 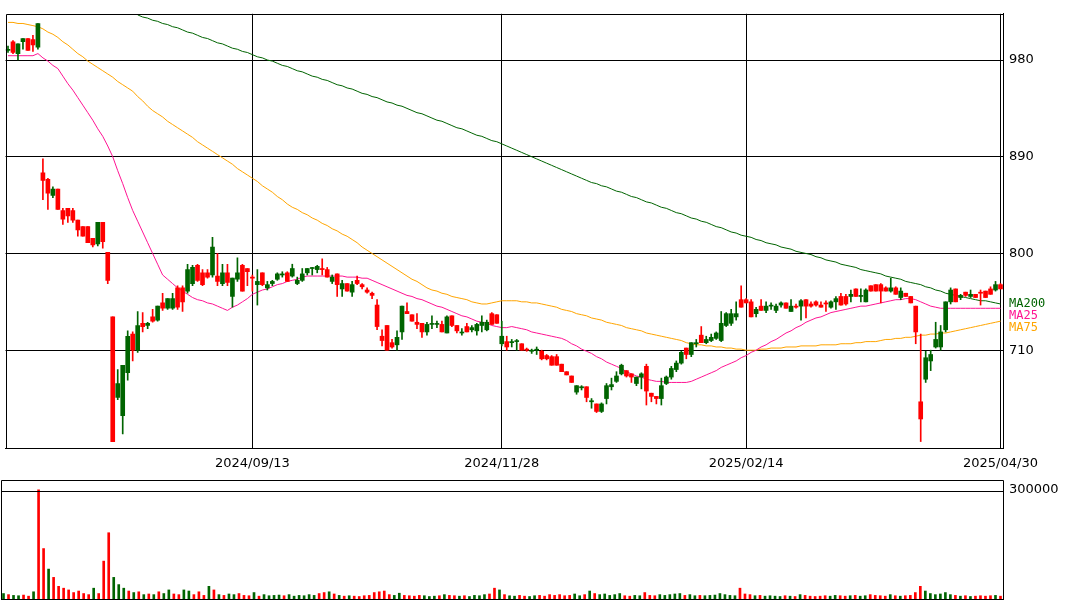 What do you see at coordinates (1023, 327) in the screenshot?
I see `series-label: MA75` at bounding box center [1023, 327].